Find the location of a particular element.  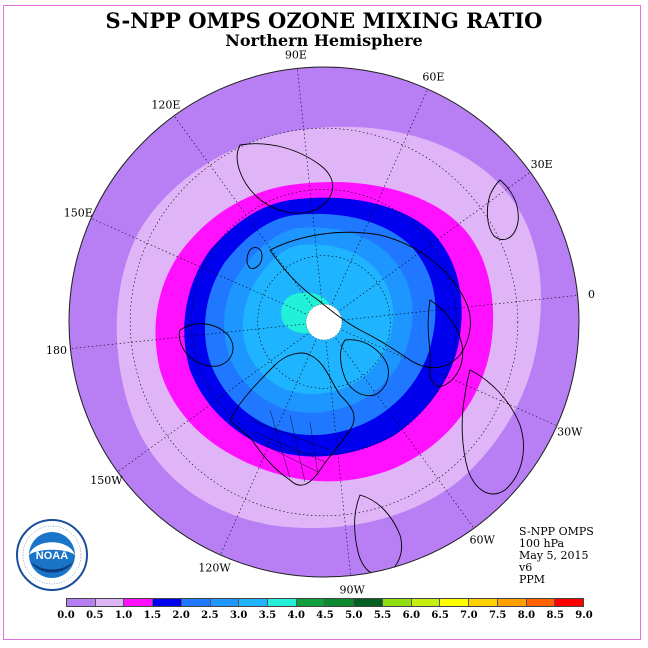

colorbar-tick-label: 4.5 is located at coordinates (325, 615).